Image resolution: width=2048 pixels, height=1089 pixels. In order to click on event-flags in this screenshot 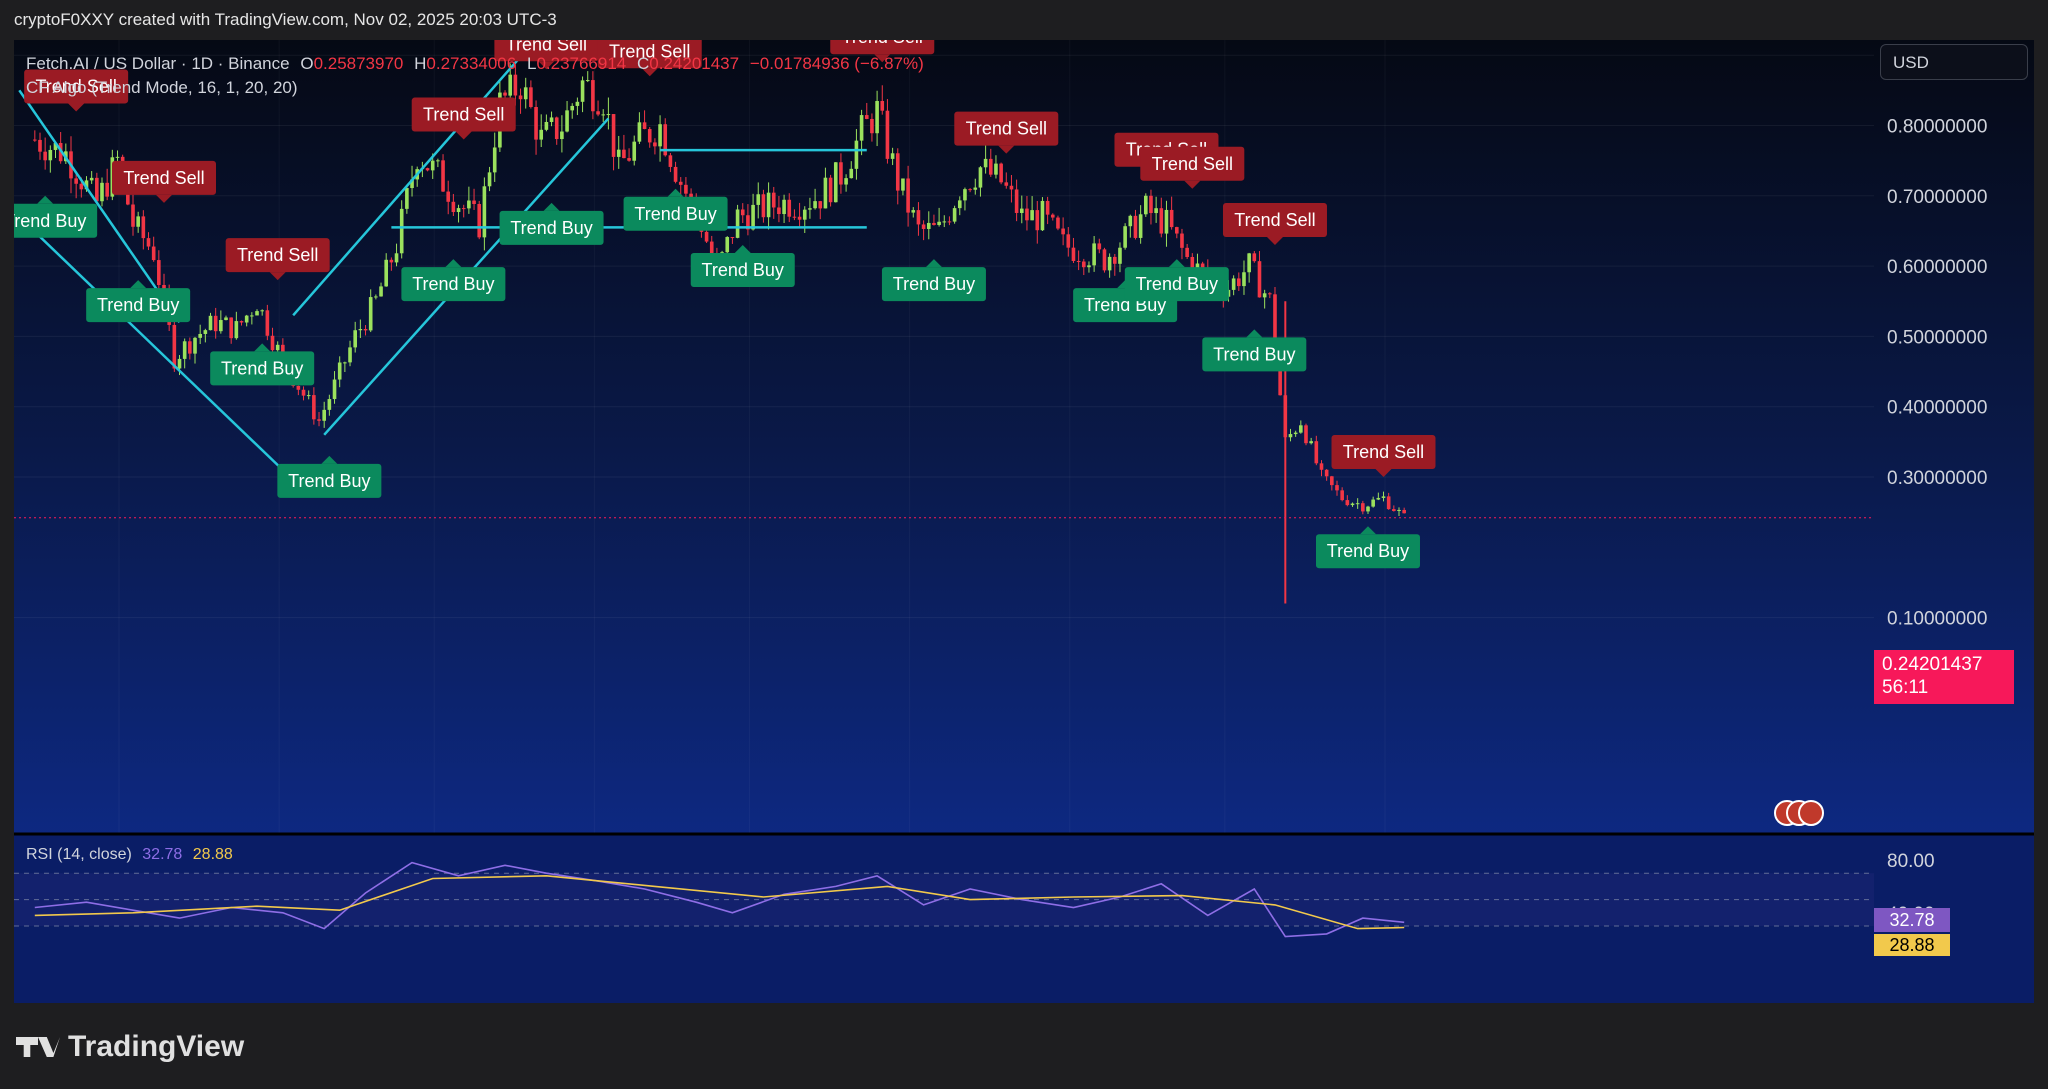, I will do `click(1809, 814)`.